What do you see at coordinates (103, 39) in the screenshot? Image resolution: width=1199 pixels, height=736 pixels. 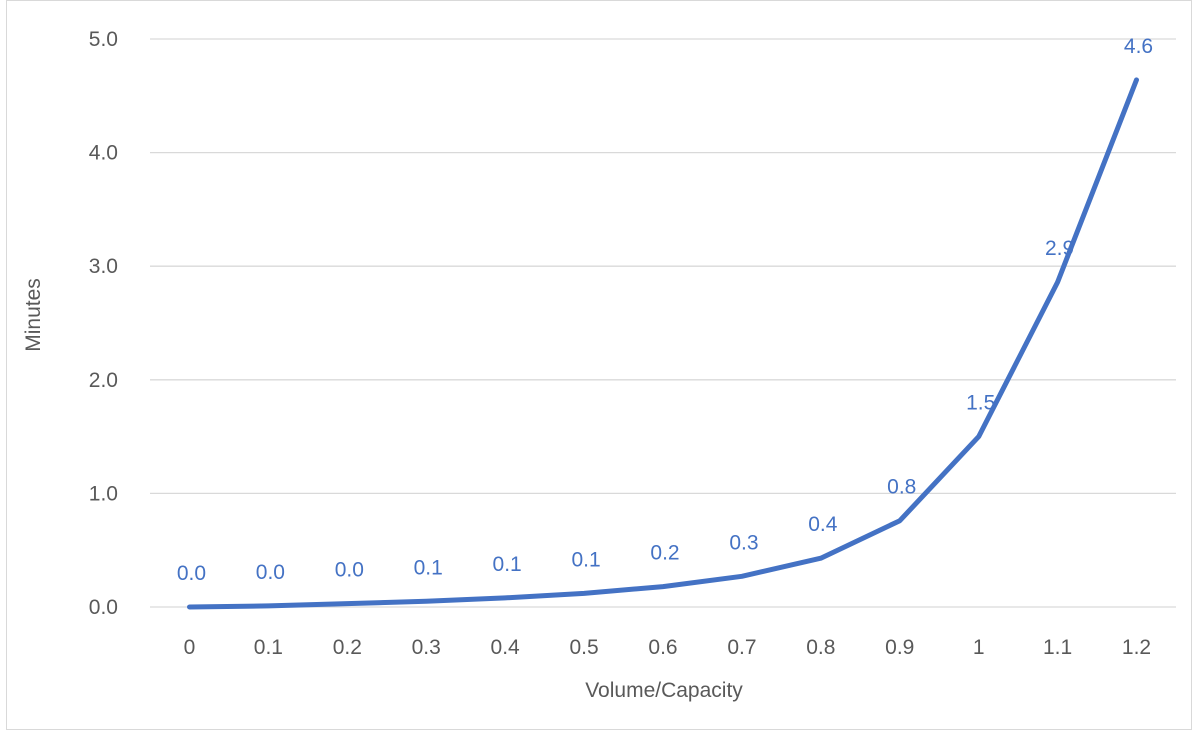 I see `y-tick-label: 5.0` at bounding box center [103, 39].